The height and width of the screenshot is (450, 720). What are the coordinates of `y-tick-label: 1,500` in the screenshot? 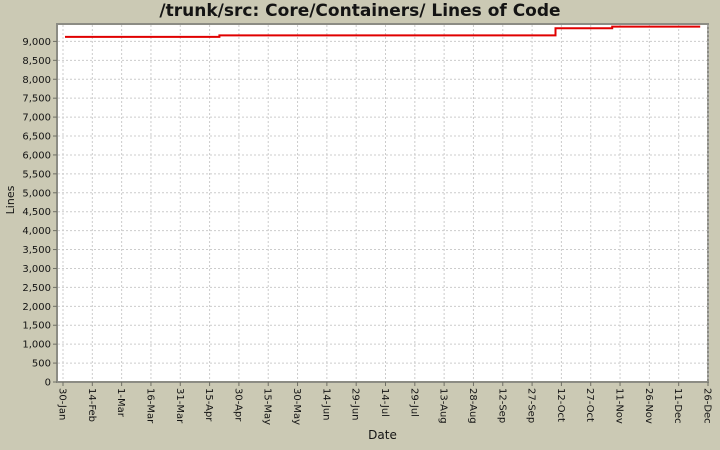 It's located at (36, 326).